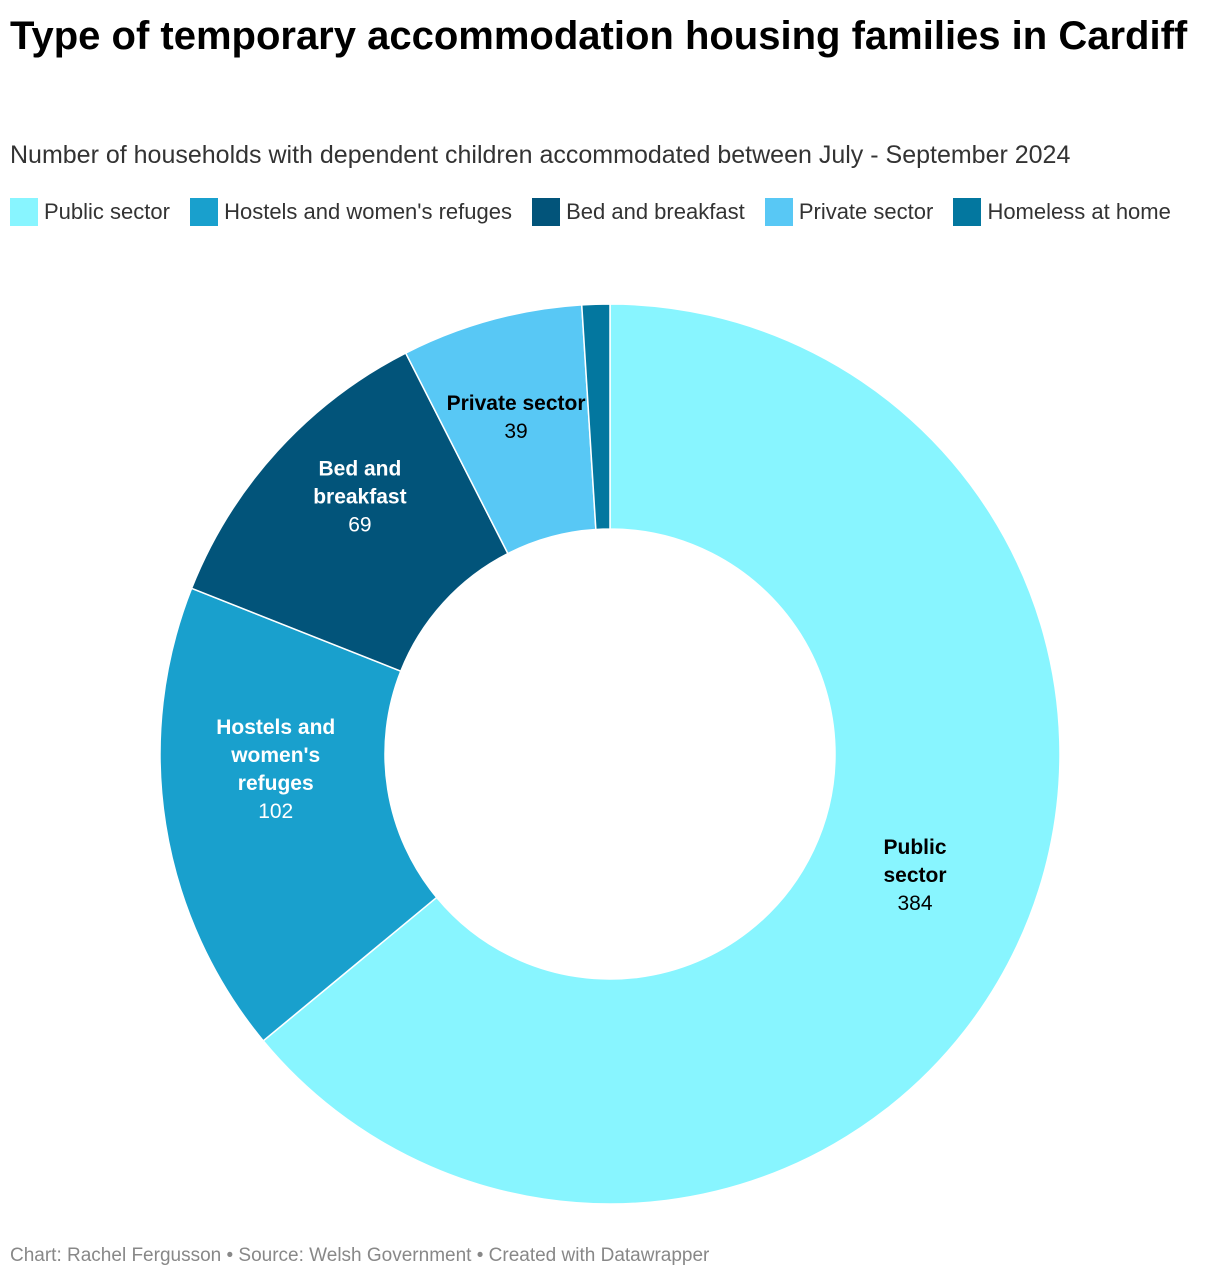 This screenshot has width=1220, height=1280. I want to click on legend-label: Homeless at home, so click(1079, 211).